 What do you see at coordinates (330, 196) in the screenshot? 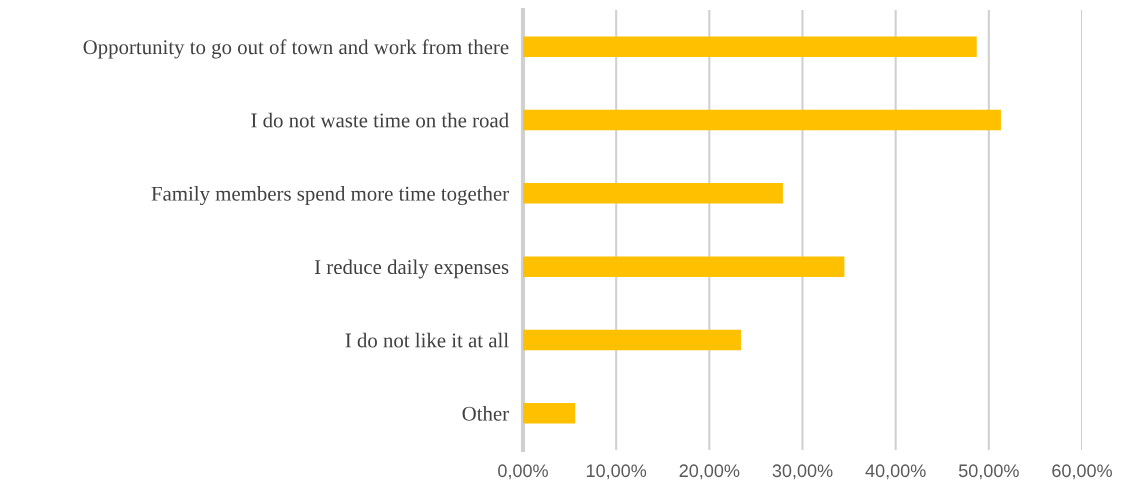
I see `y-tick-label: Family members spend more time together` at bounding box center [330, 196].